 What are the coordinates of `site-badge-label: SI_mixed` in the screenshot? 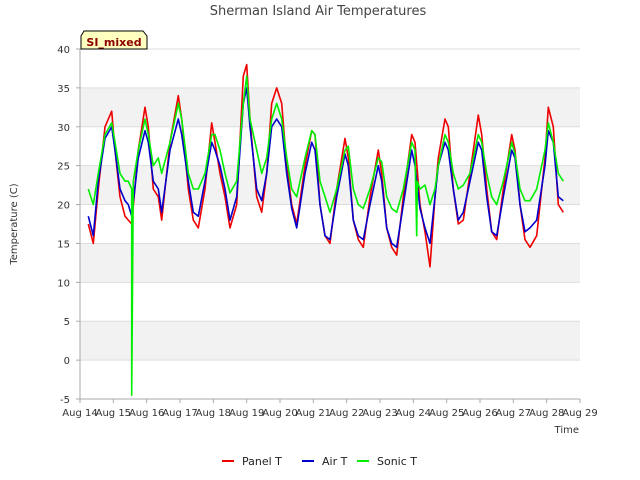 It's located at (113, 42).